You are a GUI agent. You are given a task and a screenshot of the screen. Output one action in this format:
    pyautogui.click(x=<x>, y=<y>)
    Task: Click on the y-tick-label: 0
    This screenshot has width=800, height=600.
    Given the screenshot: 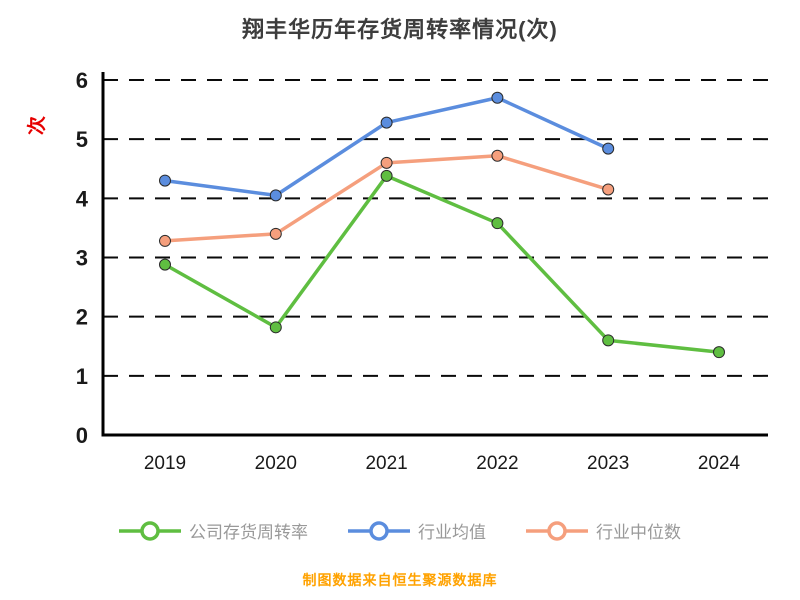 What is the action you would take?
    pyautogui.click(x=82, y=435)
    